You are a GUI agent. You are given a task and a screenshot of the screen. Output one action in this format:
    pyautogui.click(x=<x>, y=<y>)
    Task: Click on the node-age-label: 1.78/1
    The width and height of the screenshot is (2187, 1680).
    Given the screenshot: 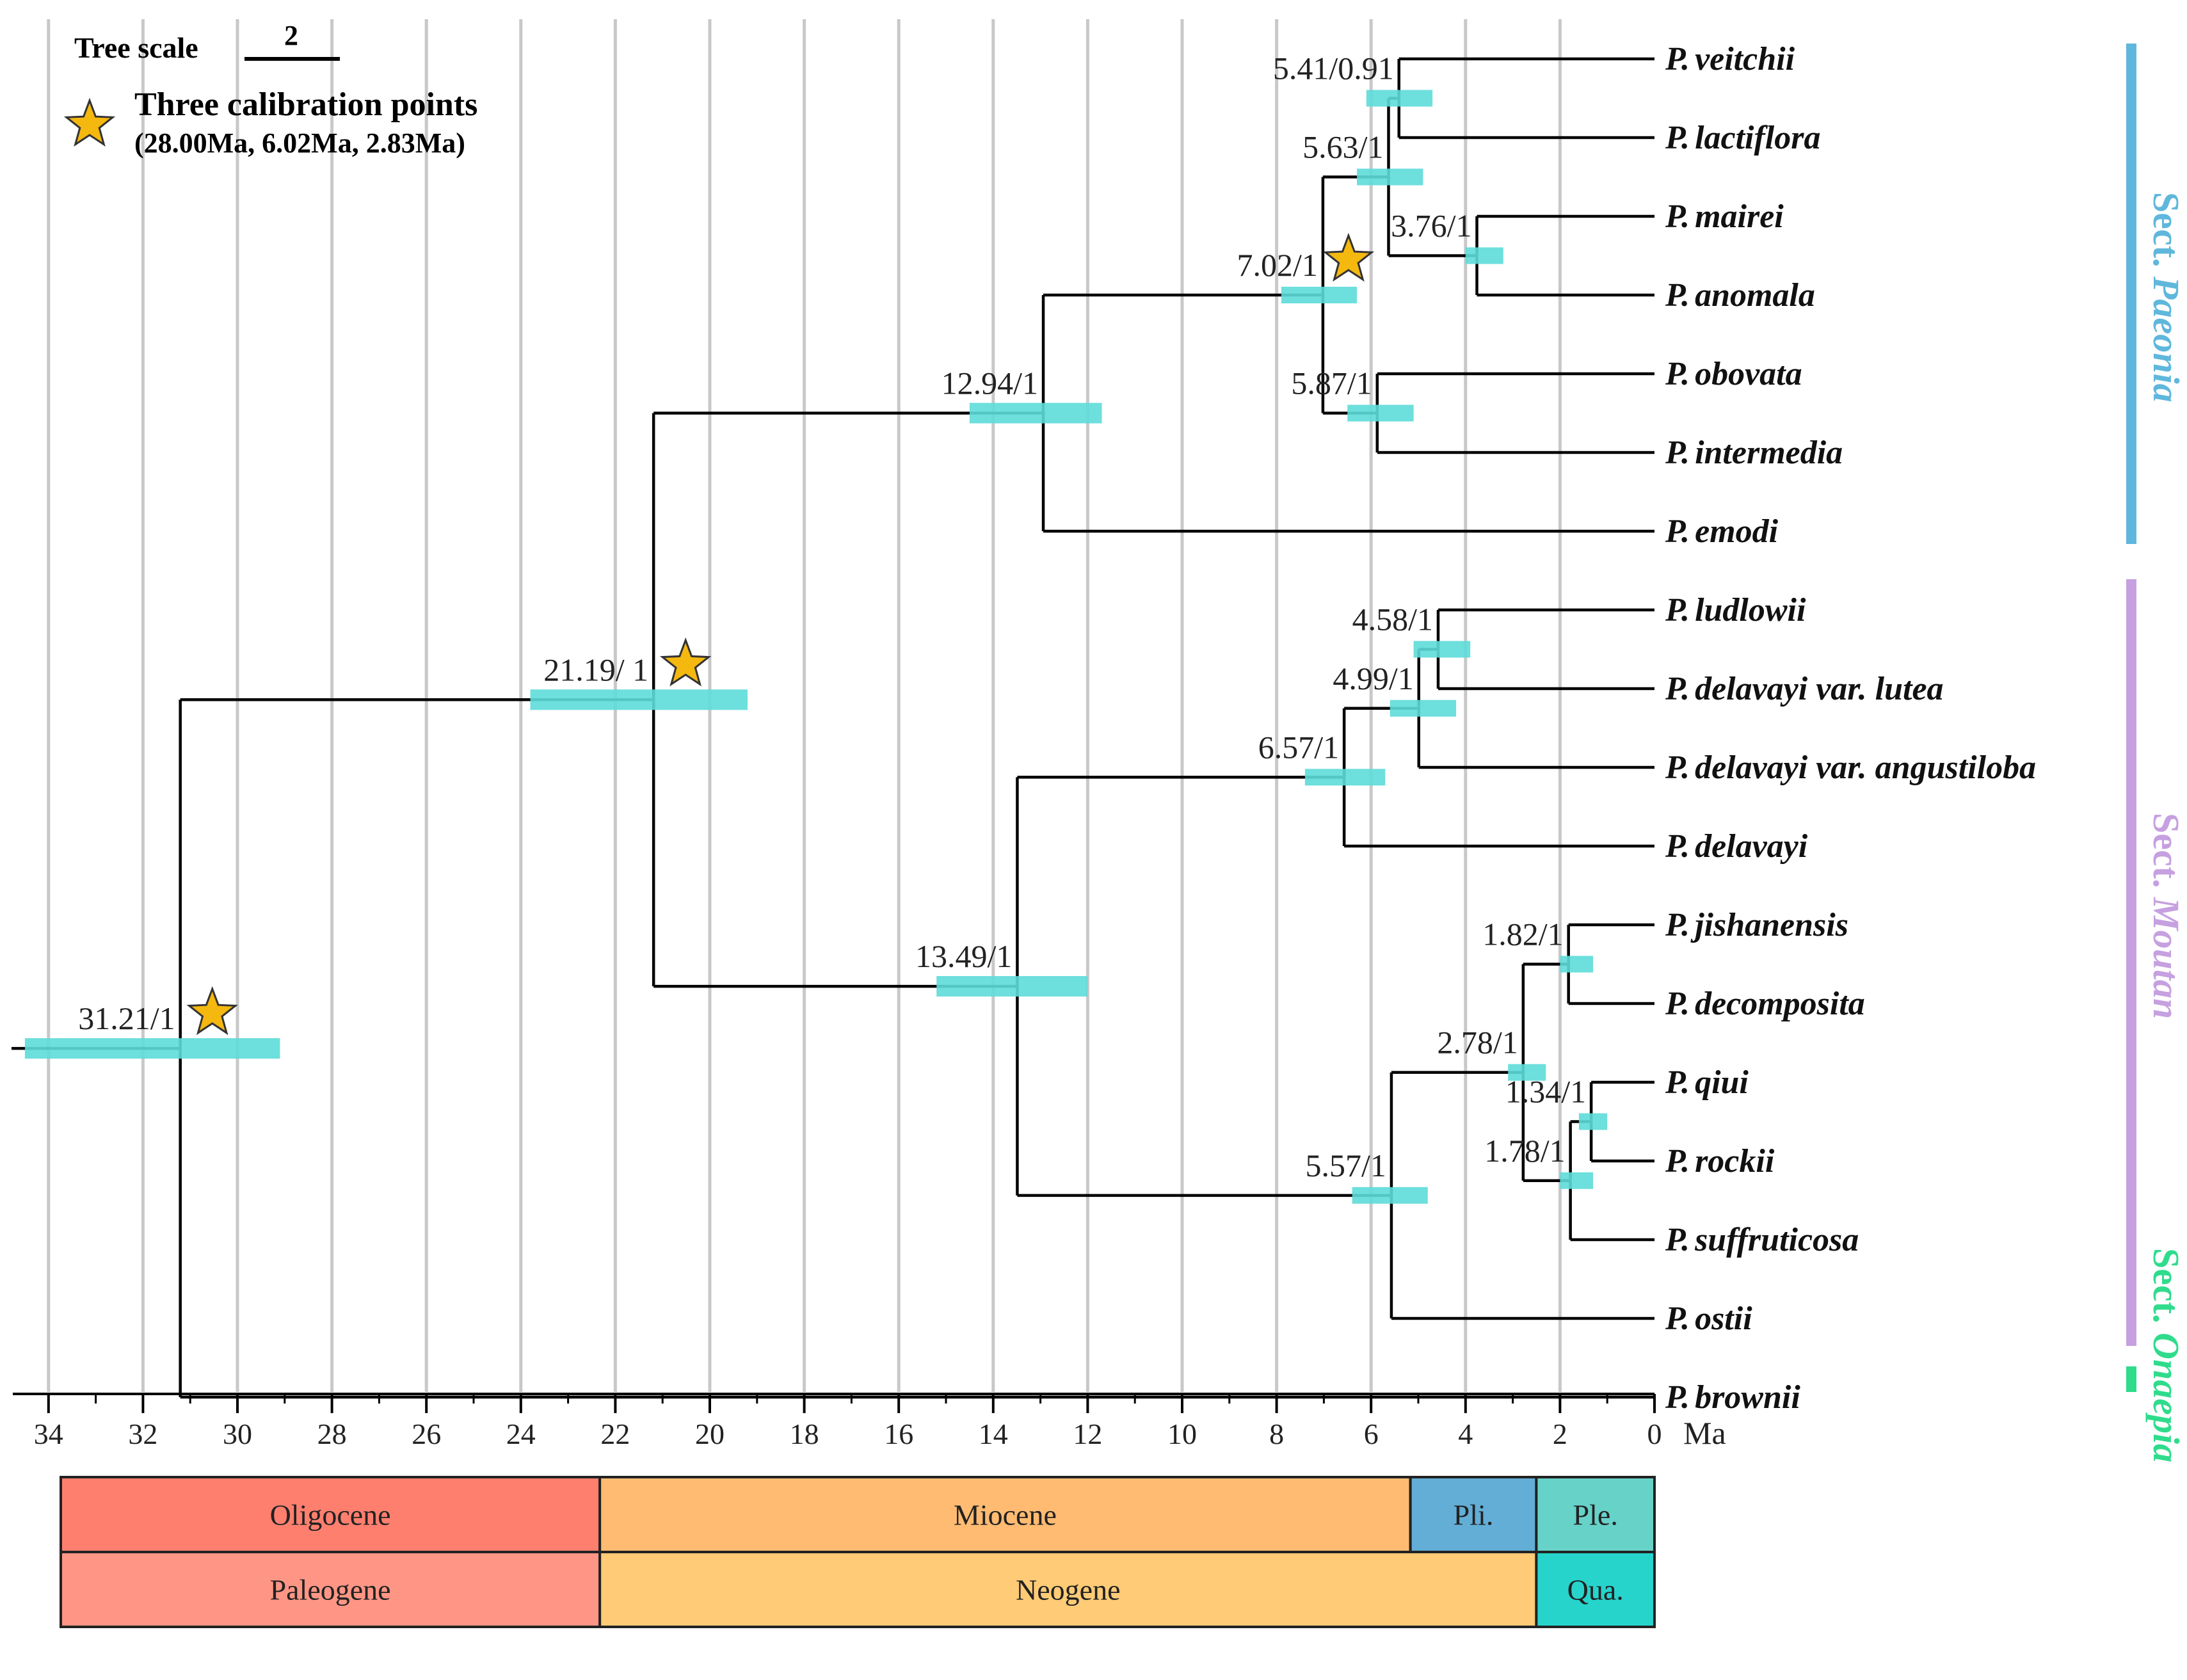 What is the action you would take?
    pyautogui.click(x=1524, y=1151)
    